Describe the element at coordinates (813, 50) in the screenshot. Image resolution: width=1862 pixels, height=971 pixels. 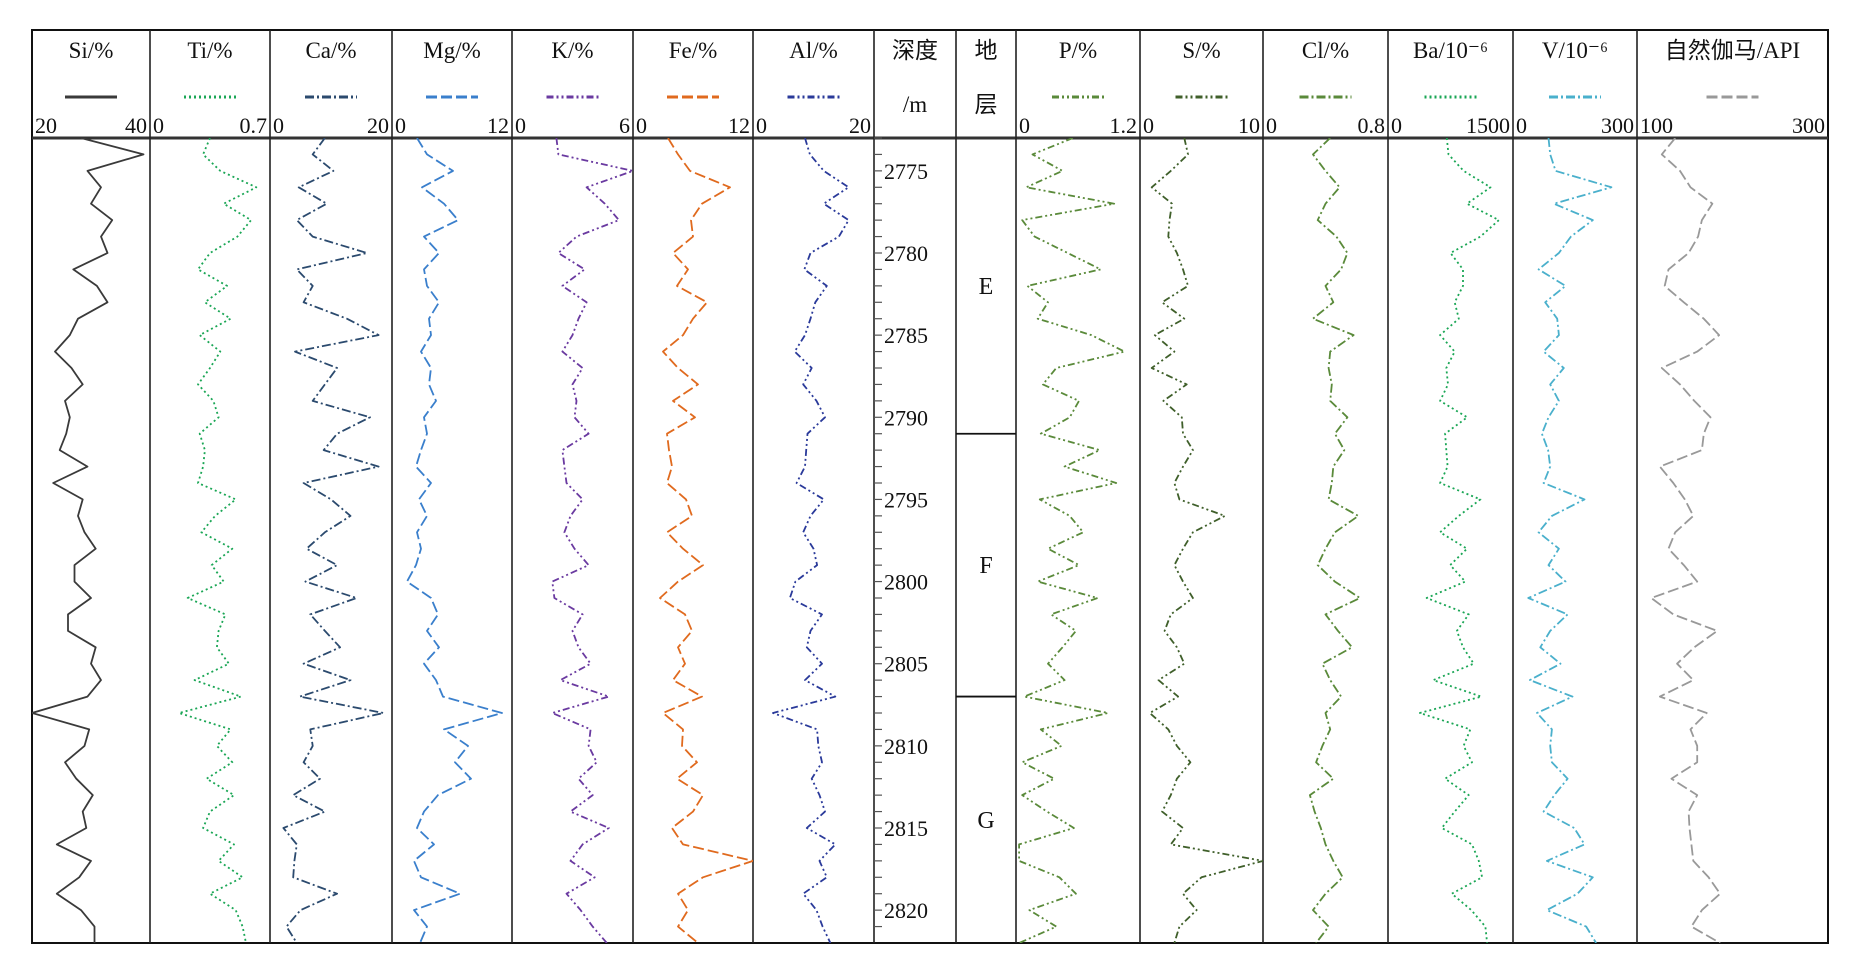
I see `track-title: Al/%` at that location.